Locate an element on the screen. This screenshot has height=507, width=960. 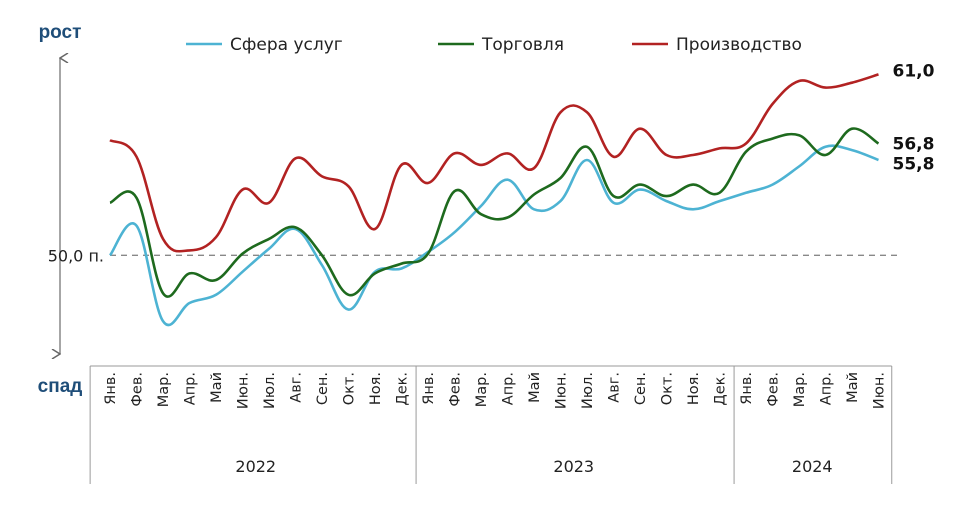
legend: Сфера услуг Торговля Производство is located at coordinates (494, 45).